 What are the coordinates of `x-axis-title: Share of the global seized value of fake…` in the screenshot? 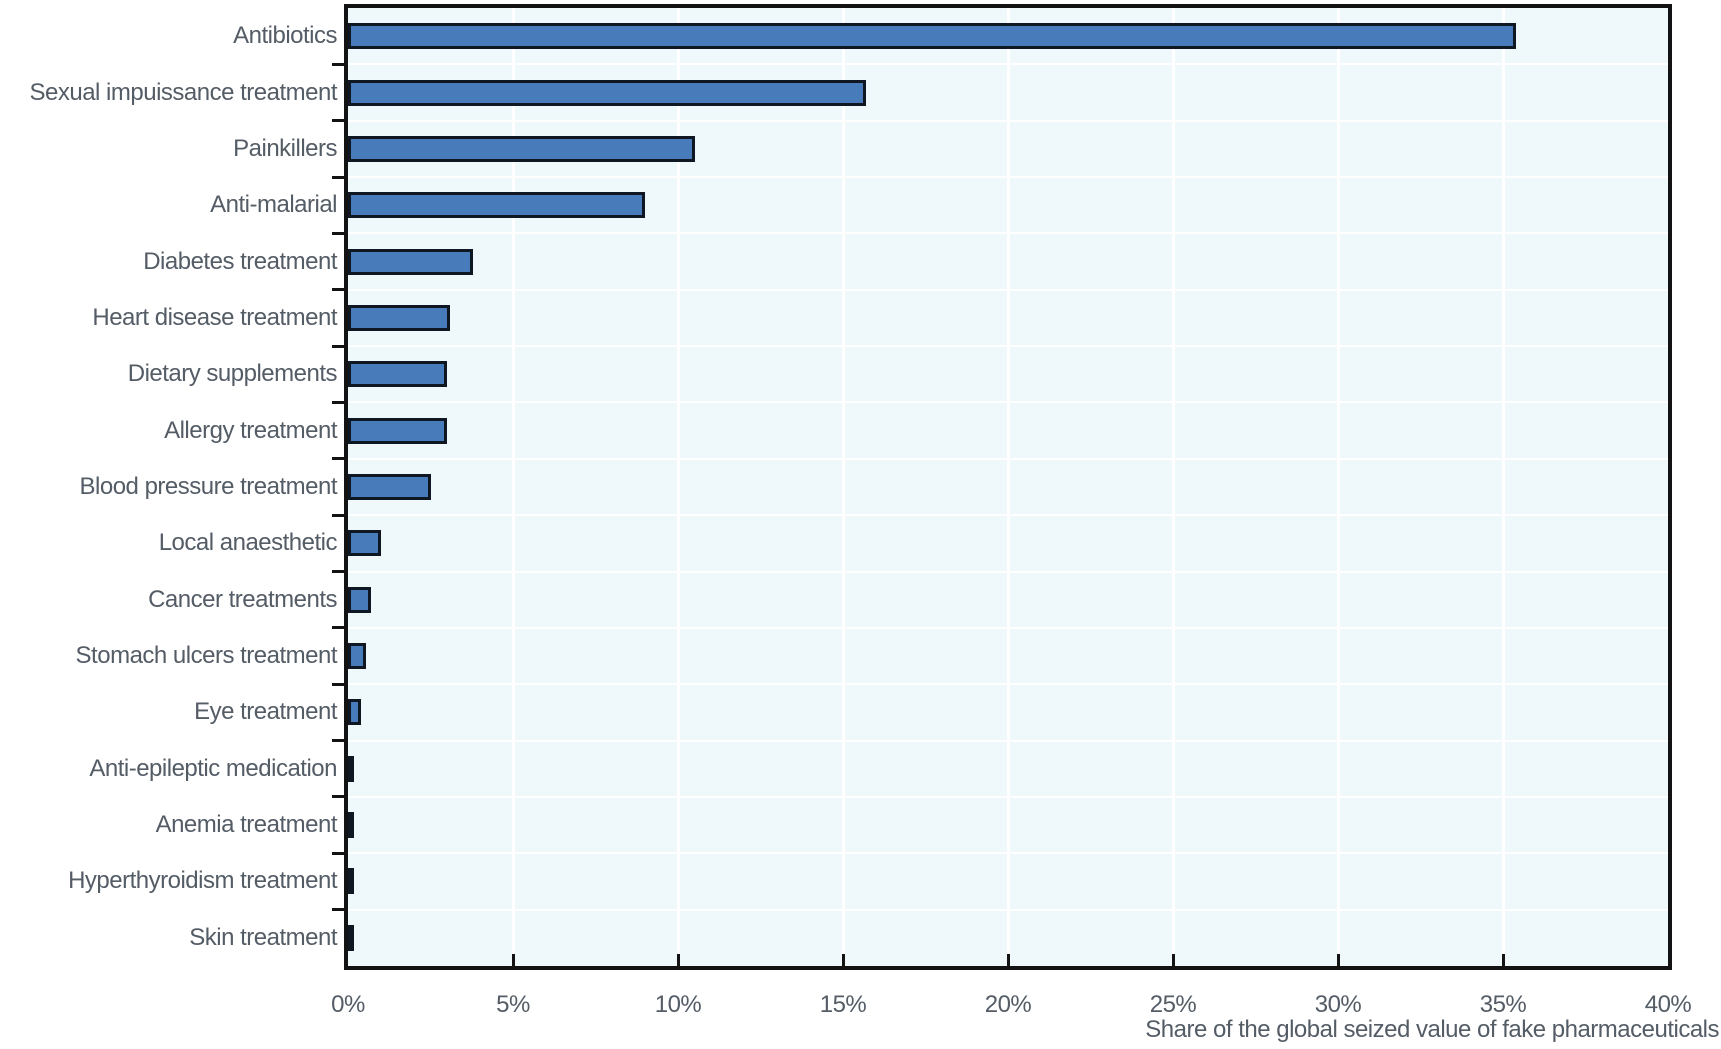 It's located at (1432, 1029).